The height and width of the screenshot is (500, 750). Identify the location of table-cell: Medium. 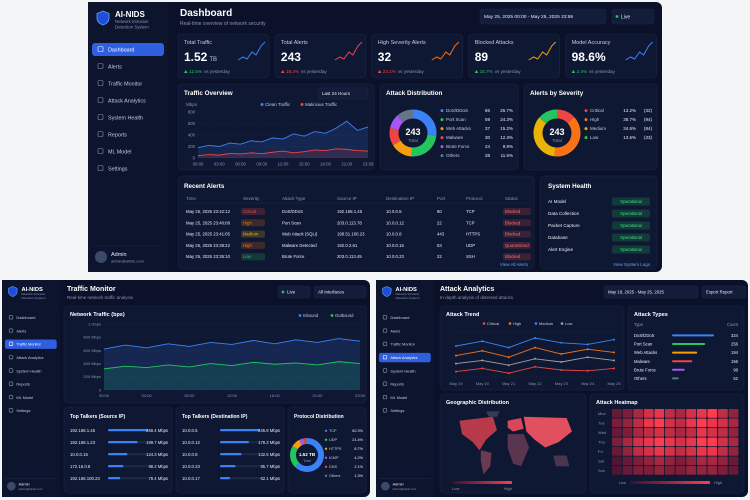
(251, 234).